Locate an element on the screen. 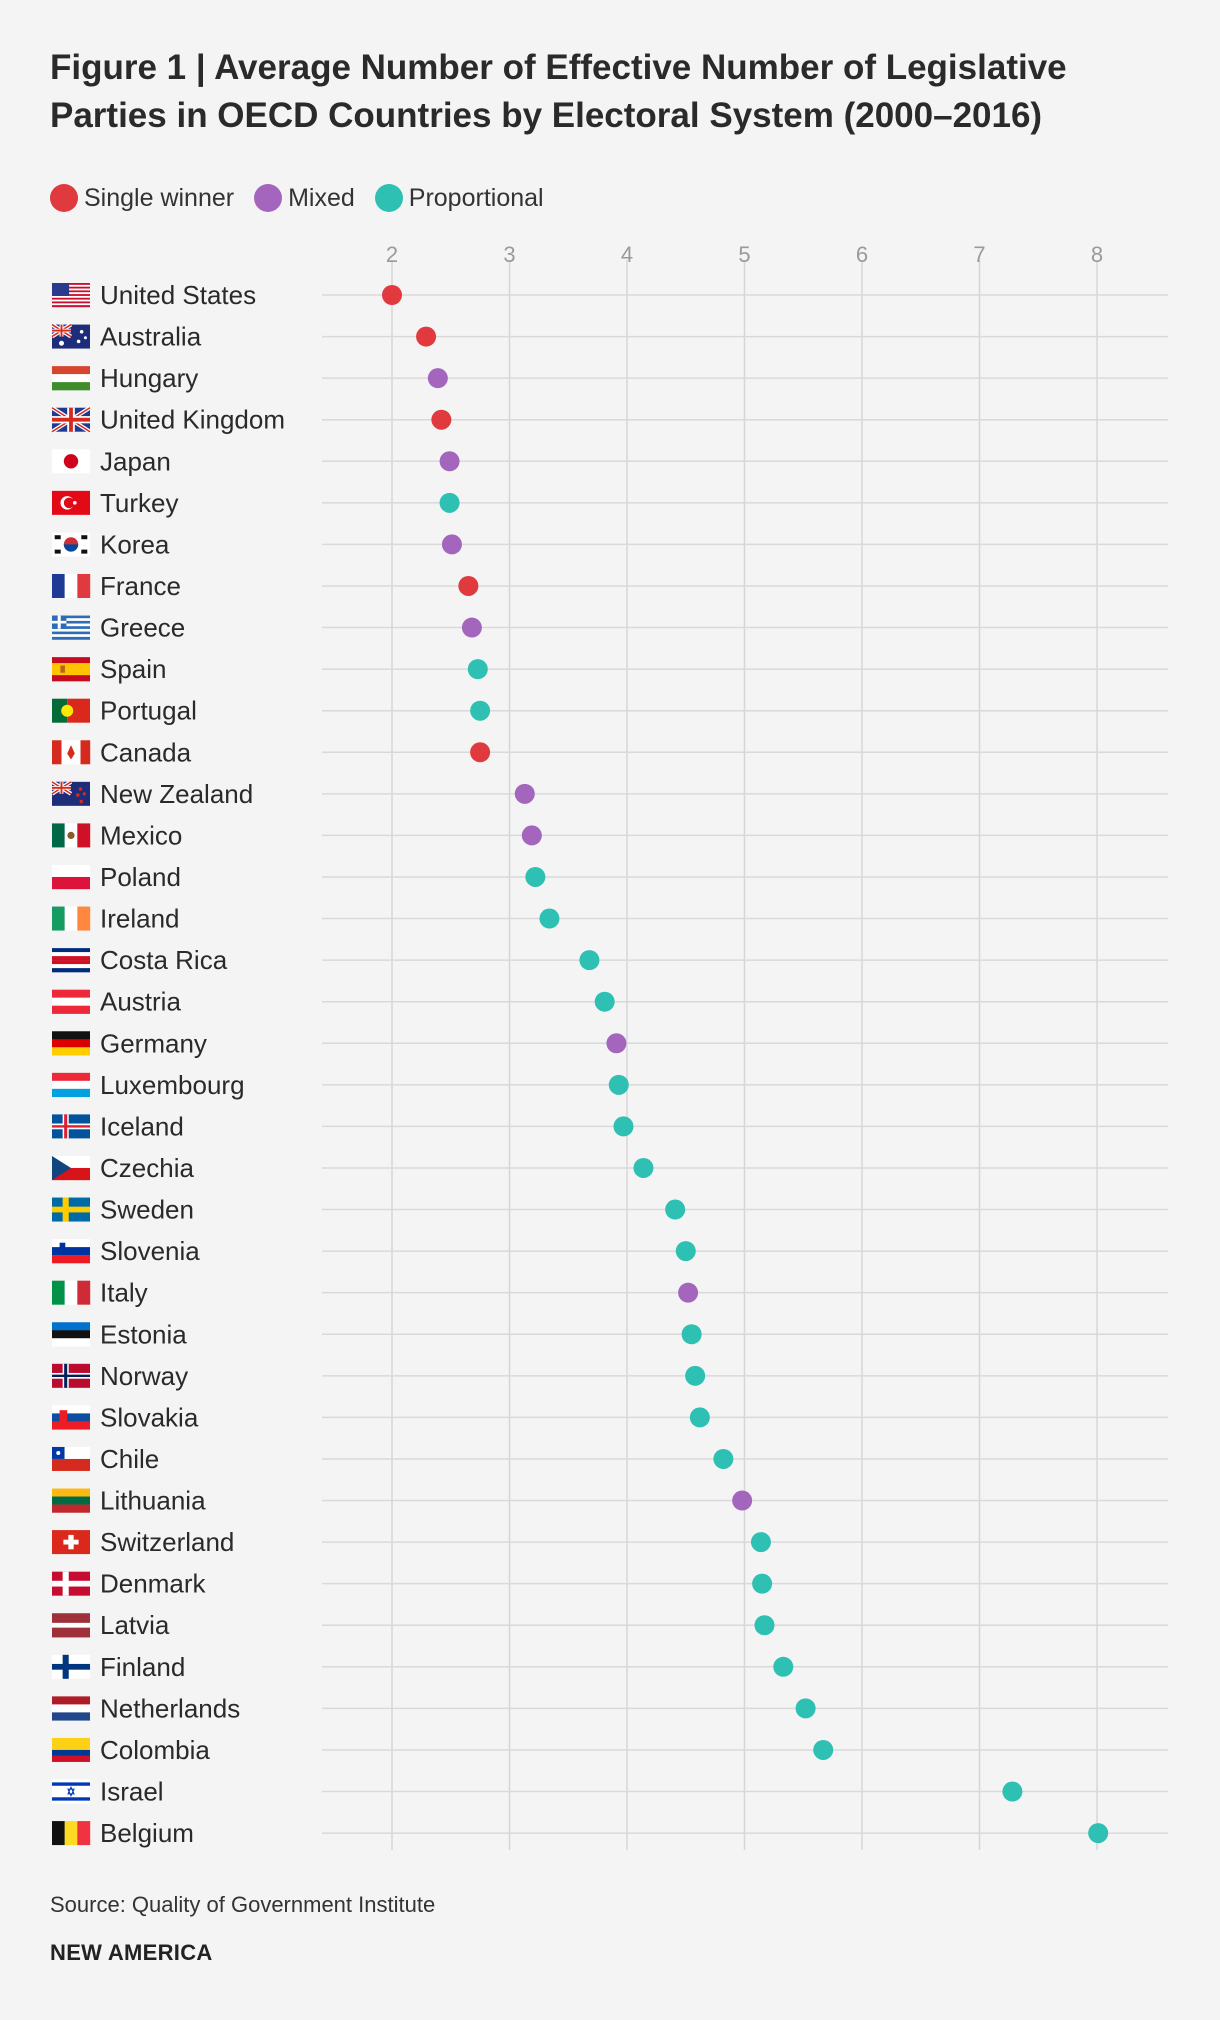 The image size is (1220, 2020). flag-united-kingdom-icon is located at coordinates (71, 420).